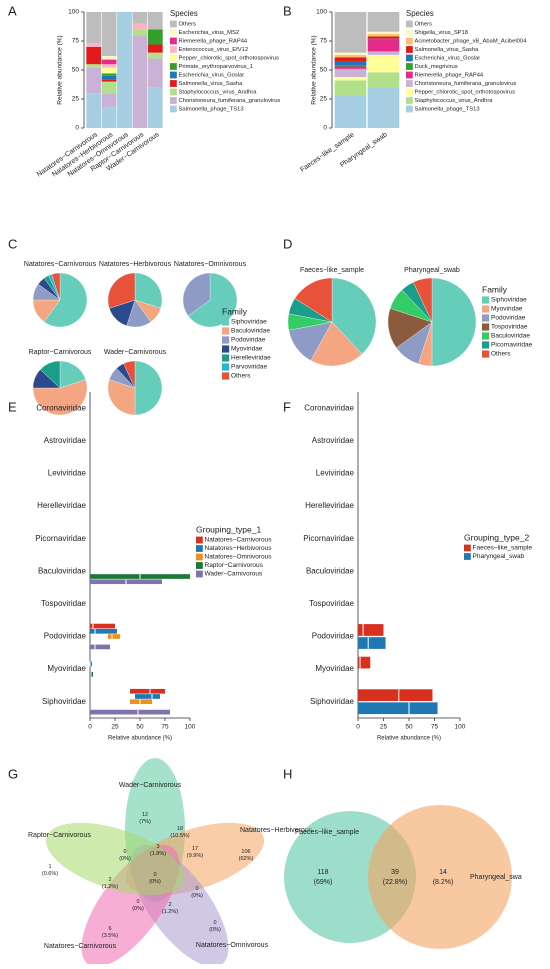 Image resolution: width=550 pixels, height=969 pixels. What do you see at coordinates (150, 785) in the screenshot?
I see `venn-set-label: Wader−Carnivorous` at bounding box center [150, 785].